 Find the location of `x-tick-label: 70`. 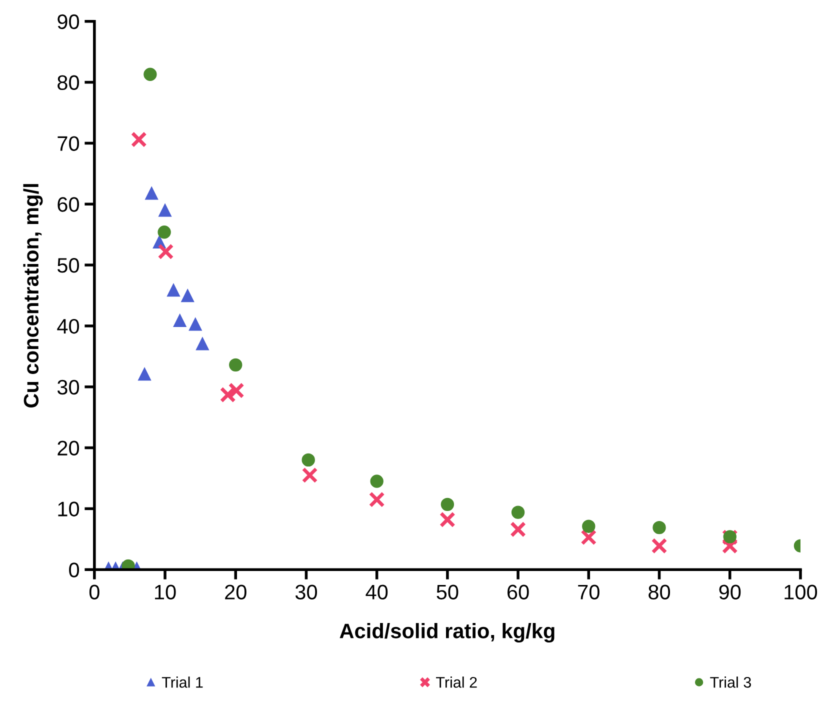

x-tick-label: 70 is located at coordinates (589, 592).